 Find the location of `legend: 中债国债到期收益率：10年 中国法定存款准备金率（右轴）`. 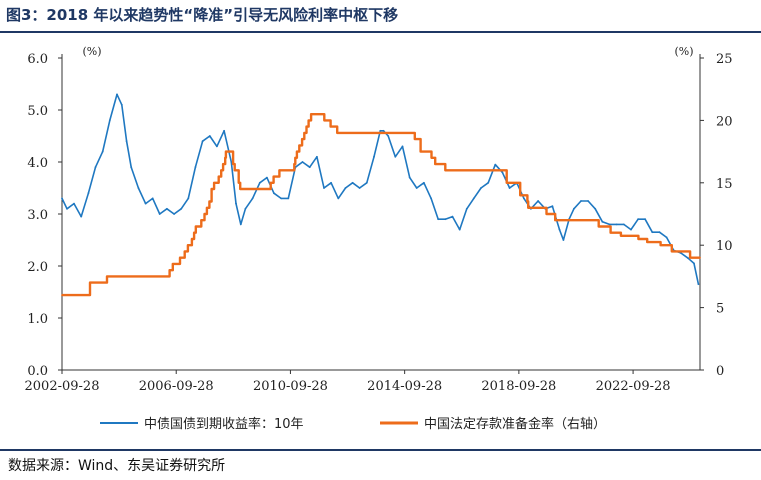

legend: 中债国债到期收益率：10年 中国法定存款准备金率（右轴） is located at coordinates (353, 424).